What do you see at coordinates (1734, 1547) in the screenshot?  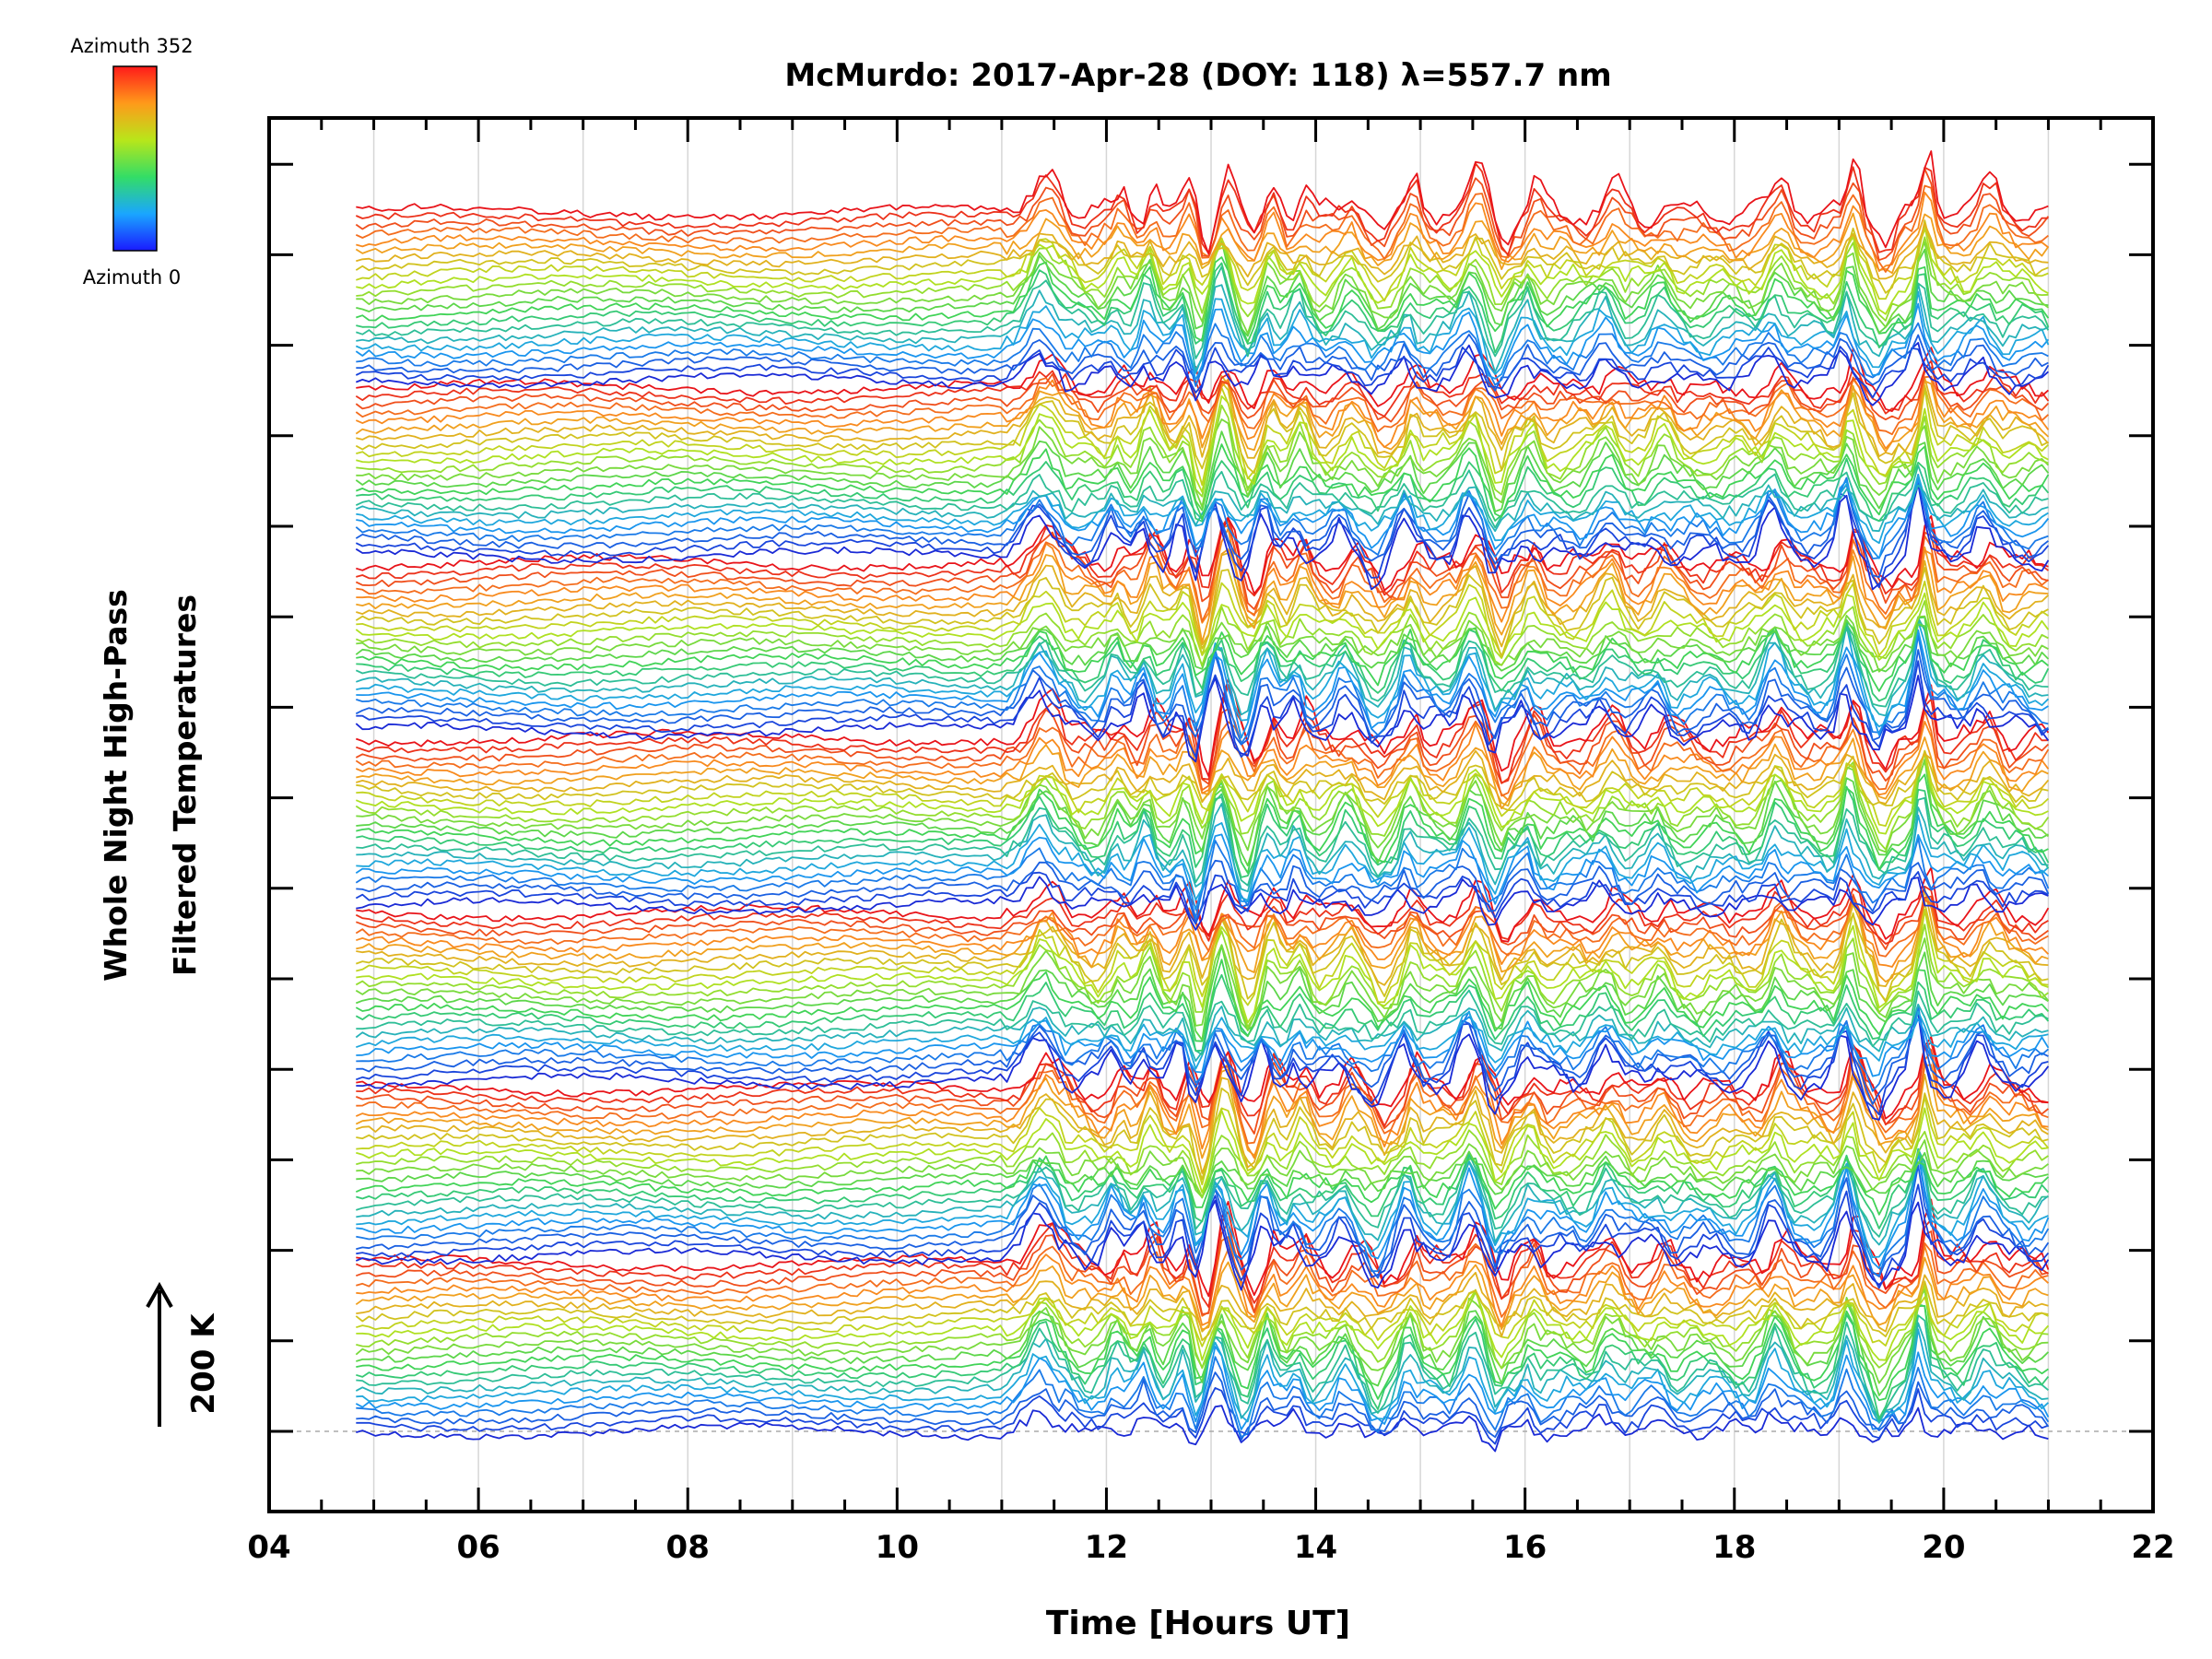 I see `x-tick-label: 18` at bounding box center [1734, 1547].